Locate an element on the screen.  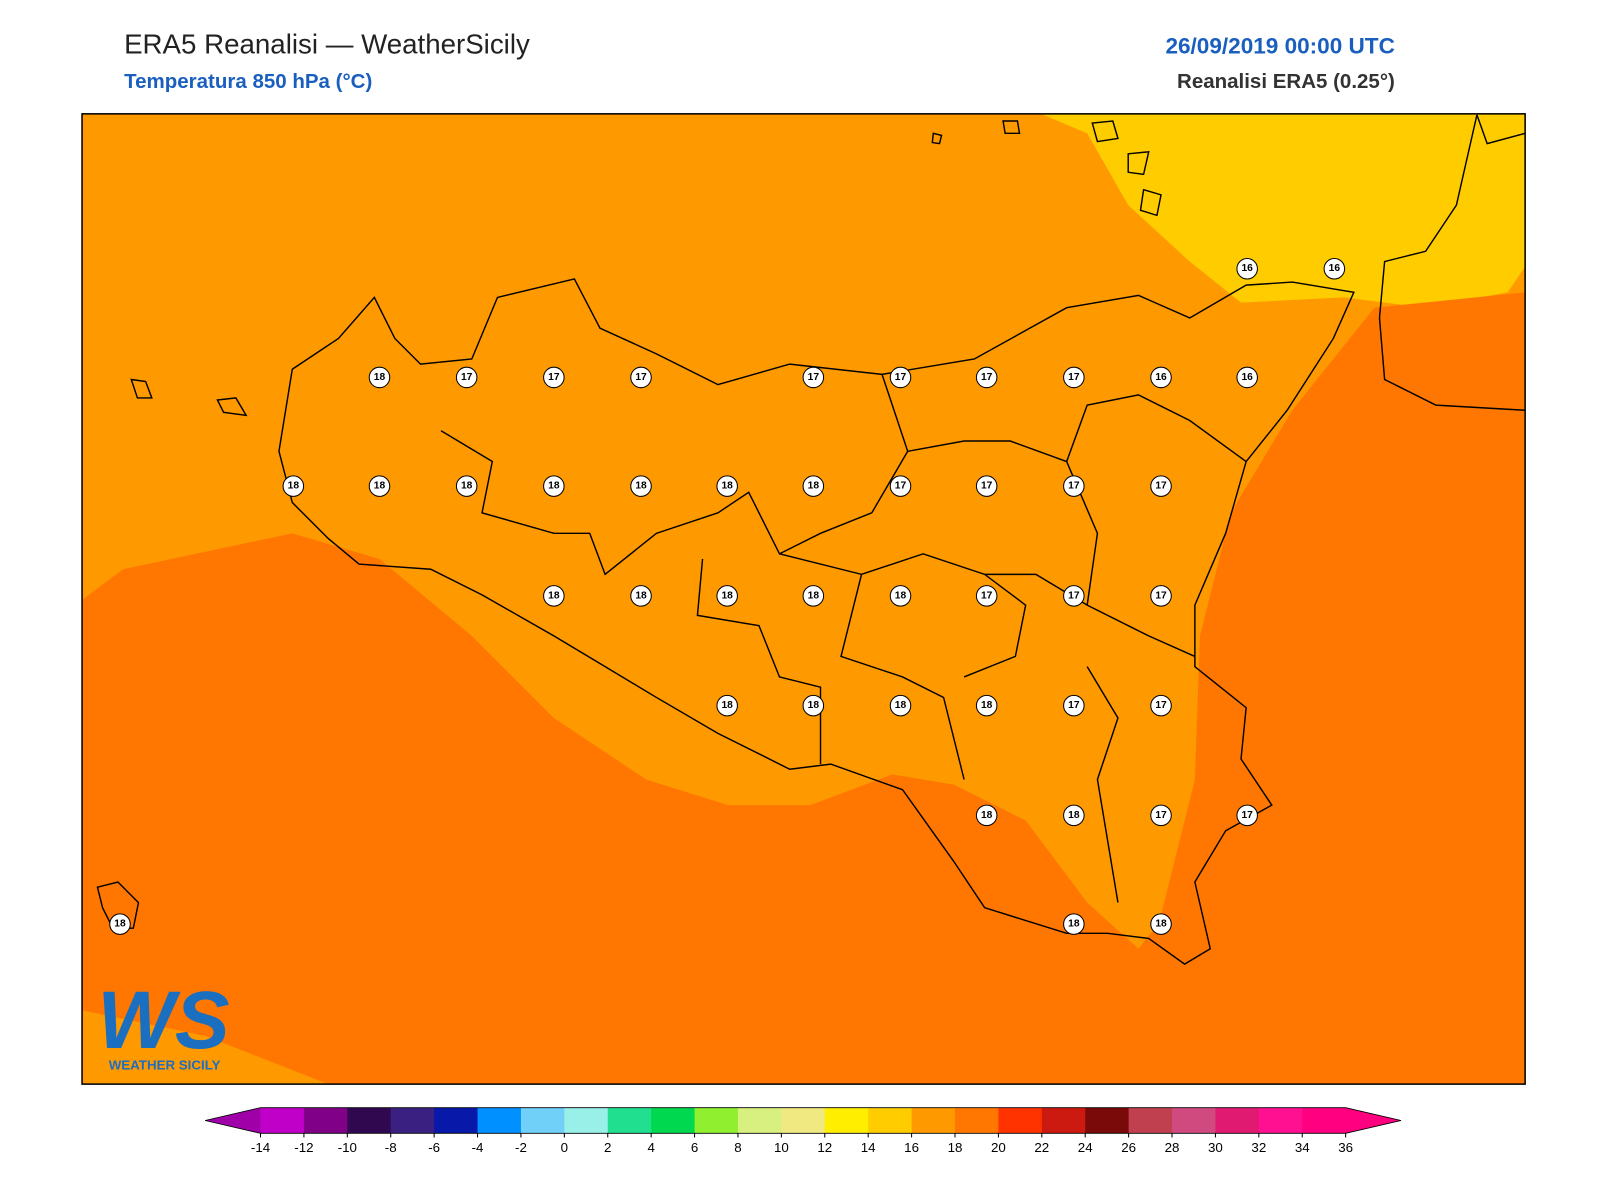
colorbar-tick-label: 34 is located at coordinates (1302, 1147).